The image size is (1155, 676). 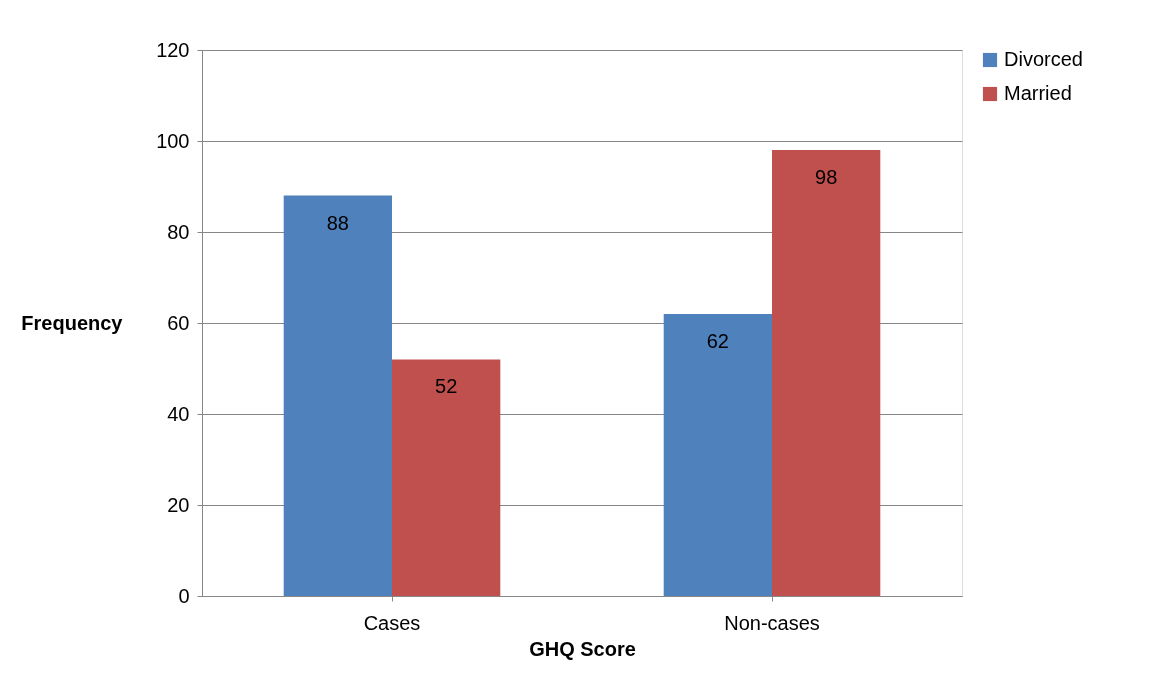 What do you see at coordinates (772, 622) in the screenshot?
I see `x-tick-label: Non-cases` at bounding box center [772, 622].